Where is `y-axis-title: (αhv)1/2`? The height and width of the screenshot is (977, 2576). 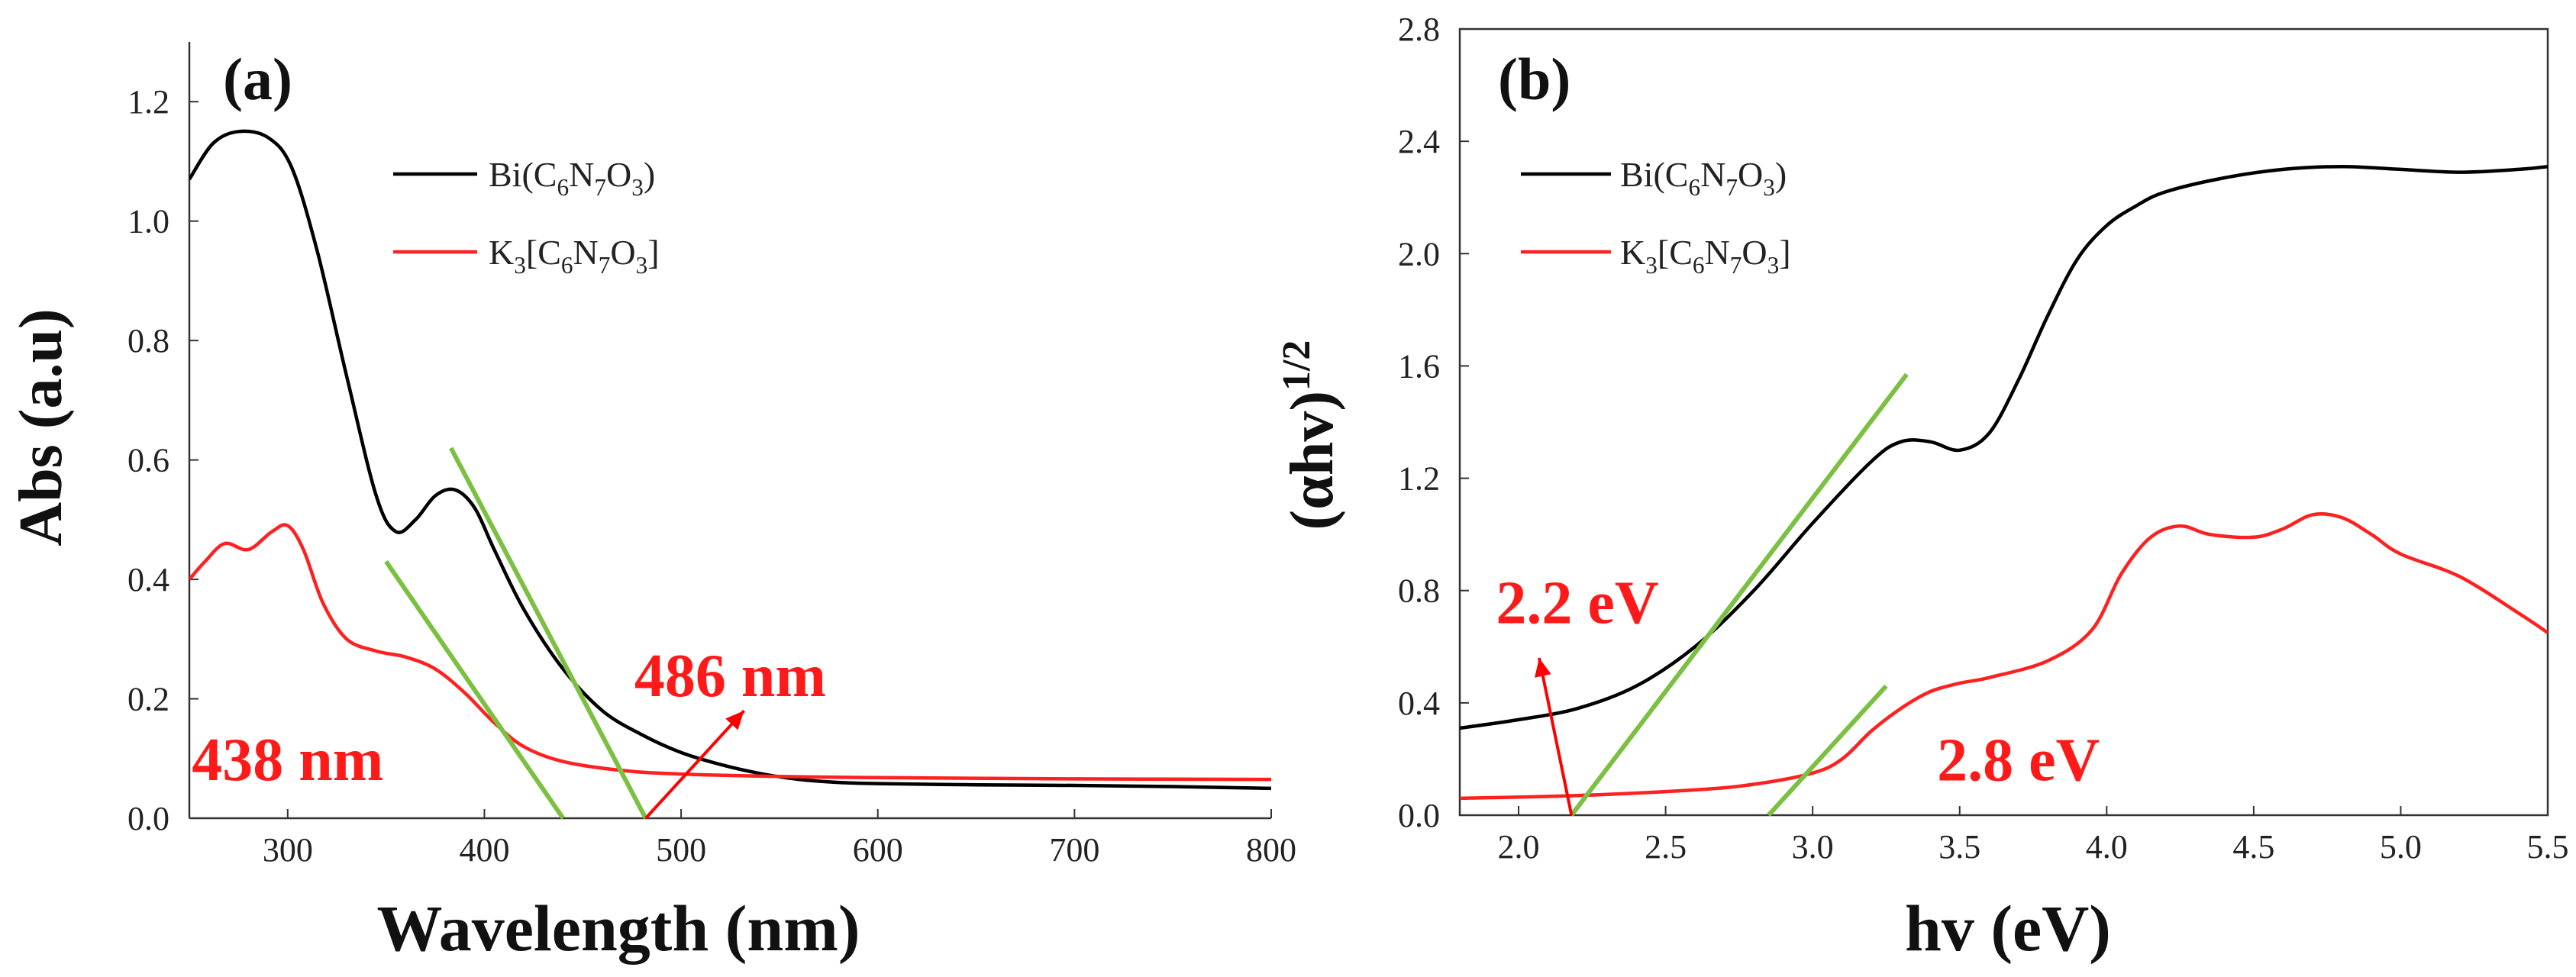
y-axis-title: (αhv)1/2 is located at coordinates (1310, 435).